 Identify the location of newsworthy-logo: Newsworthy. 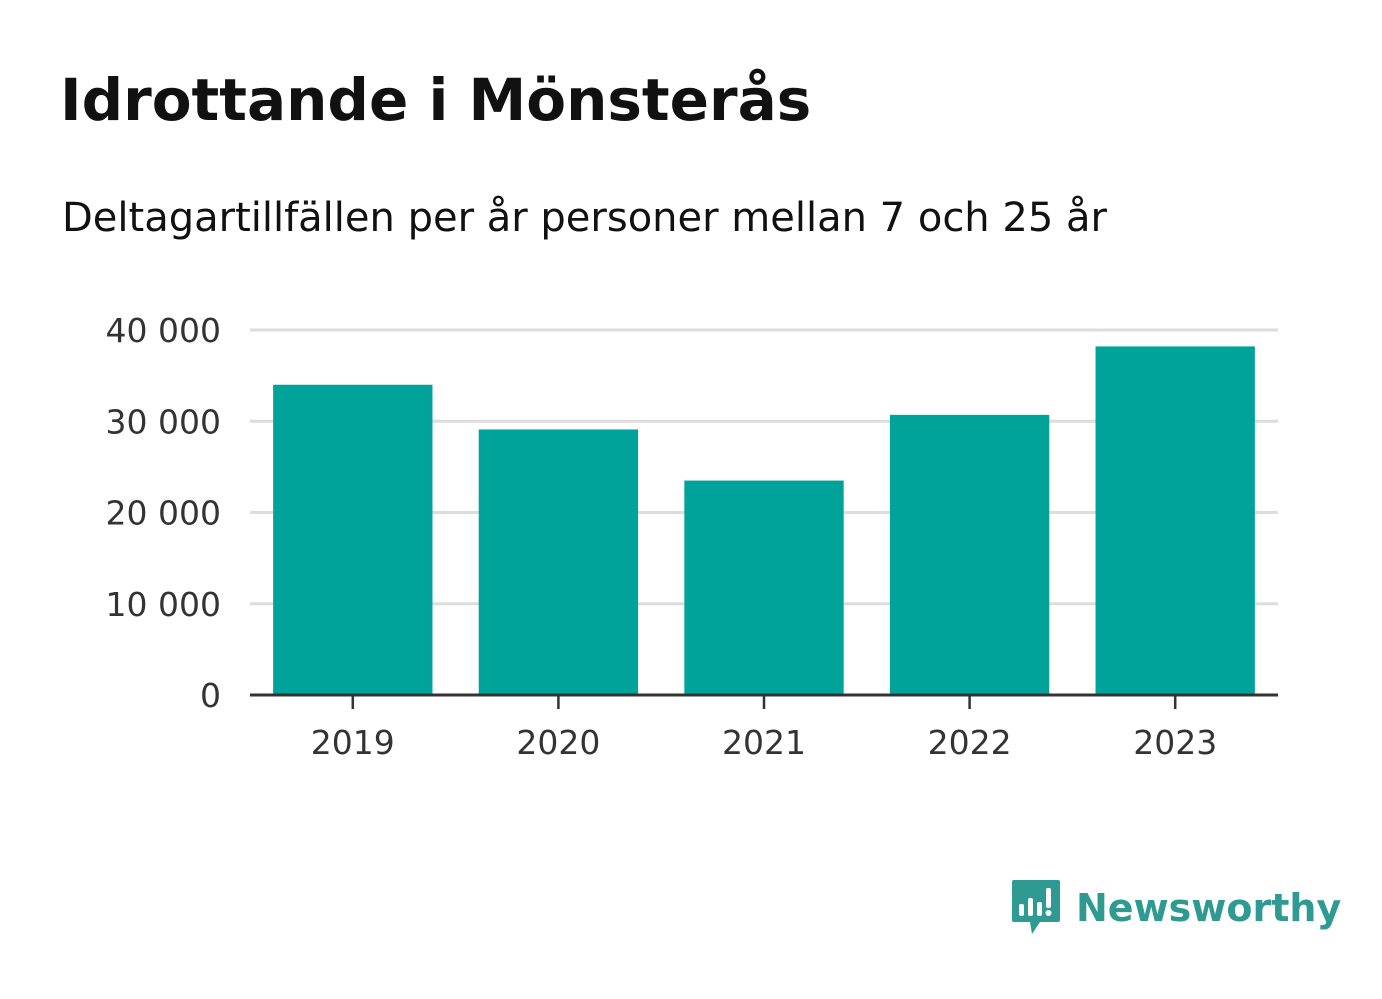
(1175, 908).